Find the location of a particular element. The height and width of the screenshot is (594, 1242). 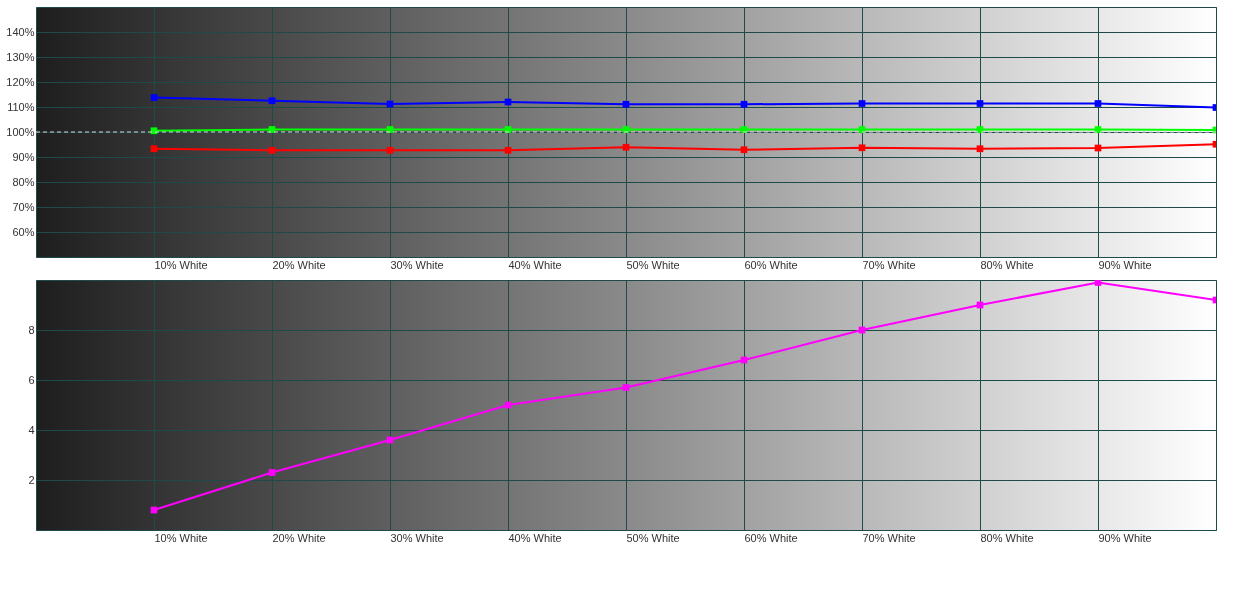

y-tick-label: 140% is located at coordinates (20, 31).